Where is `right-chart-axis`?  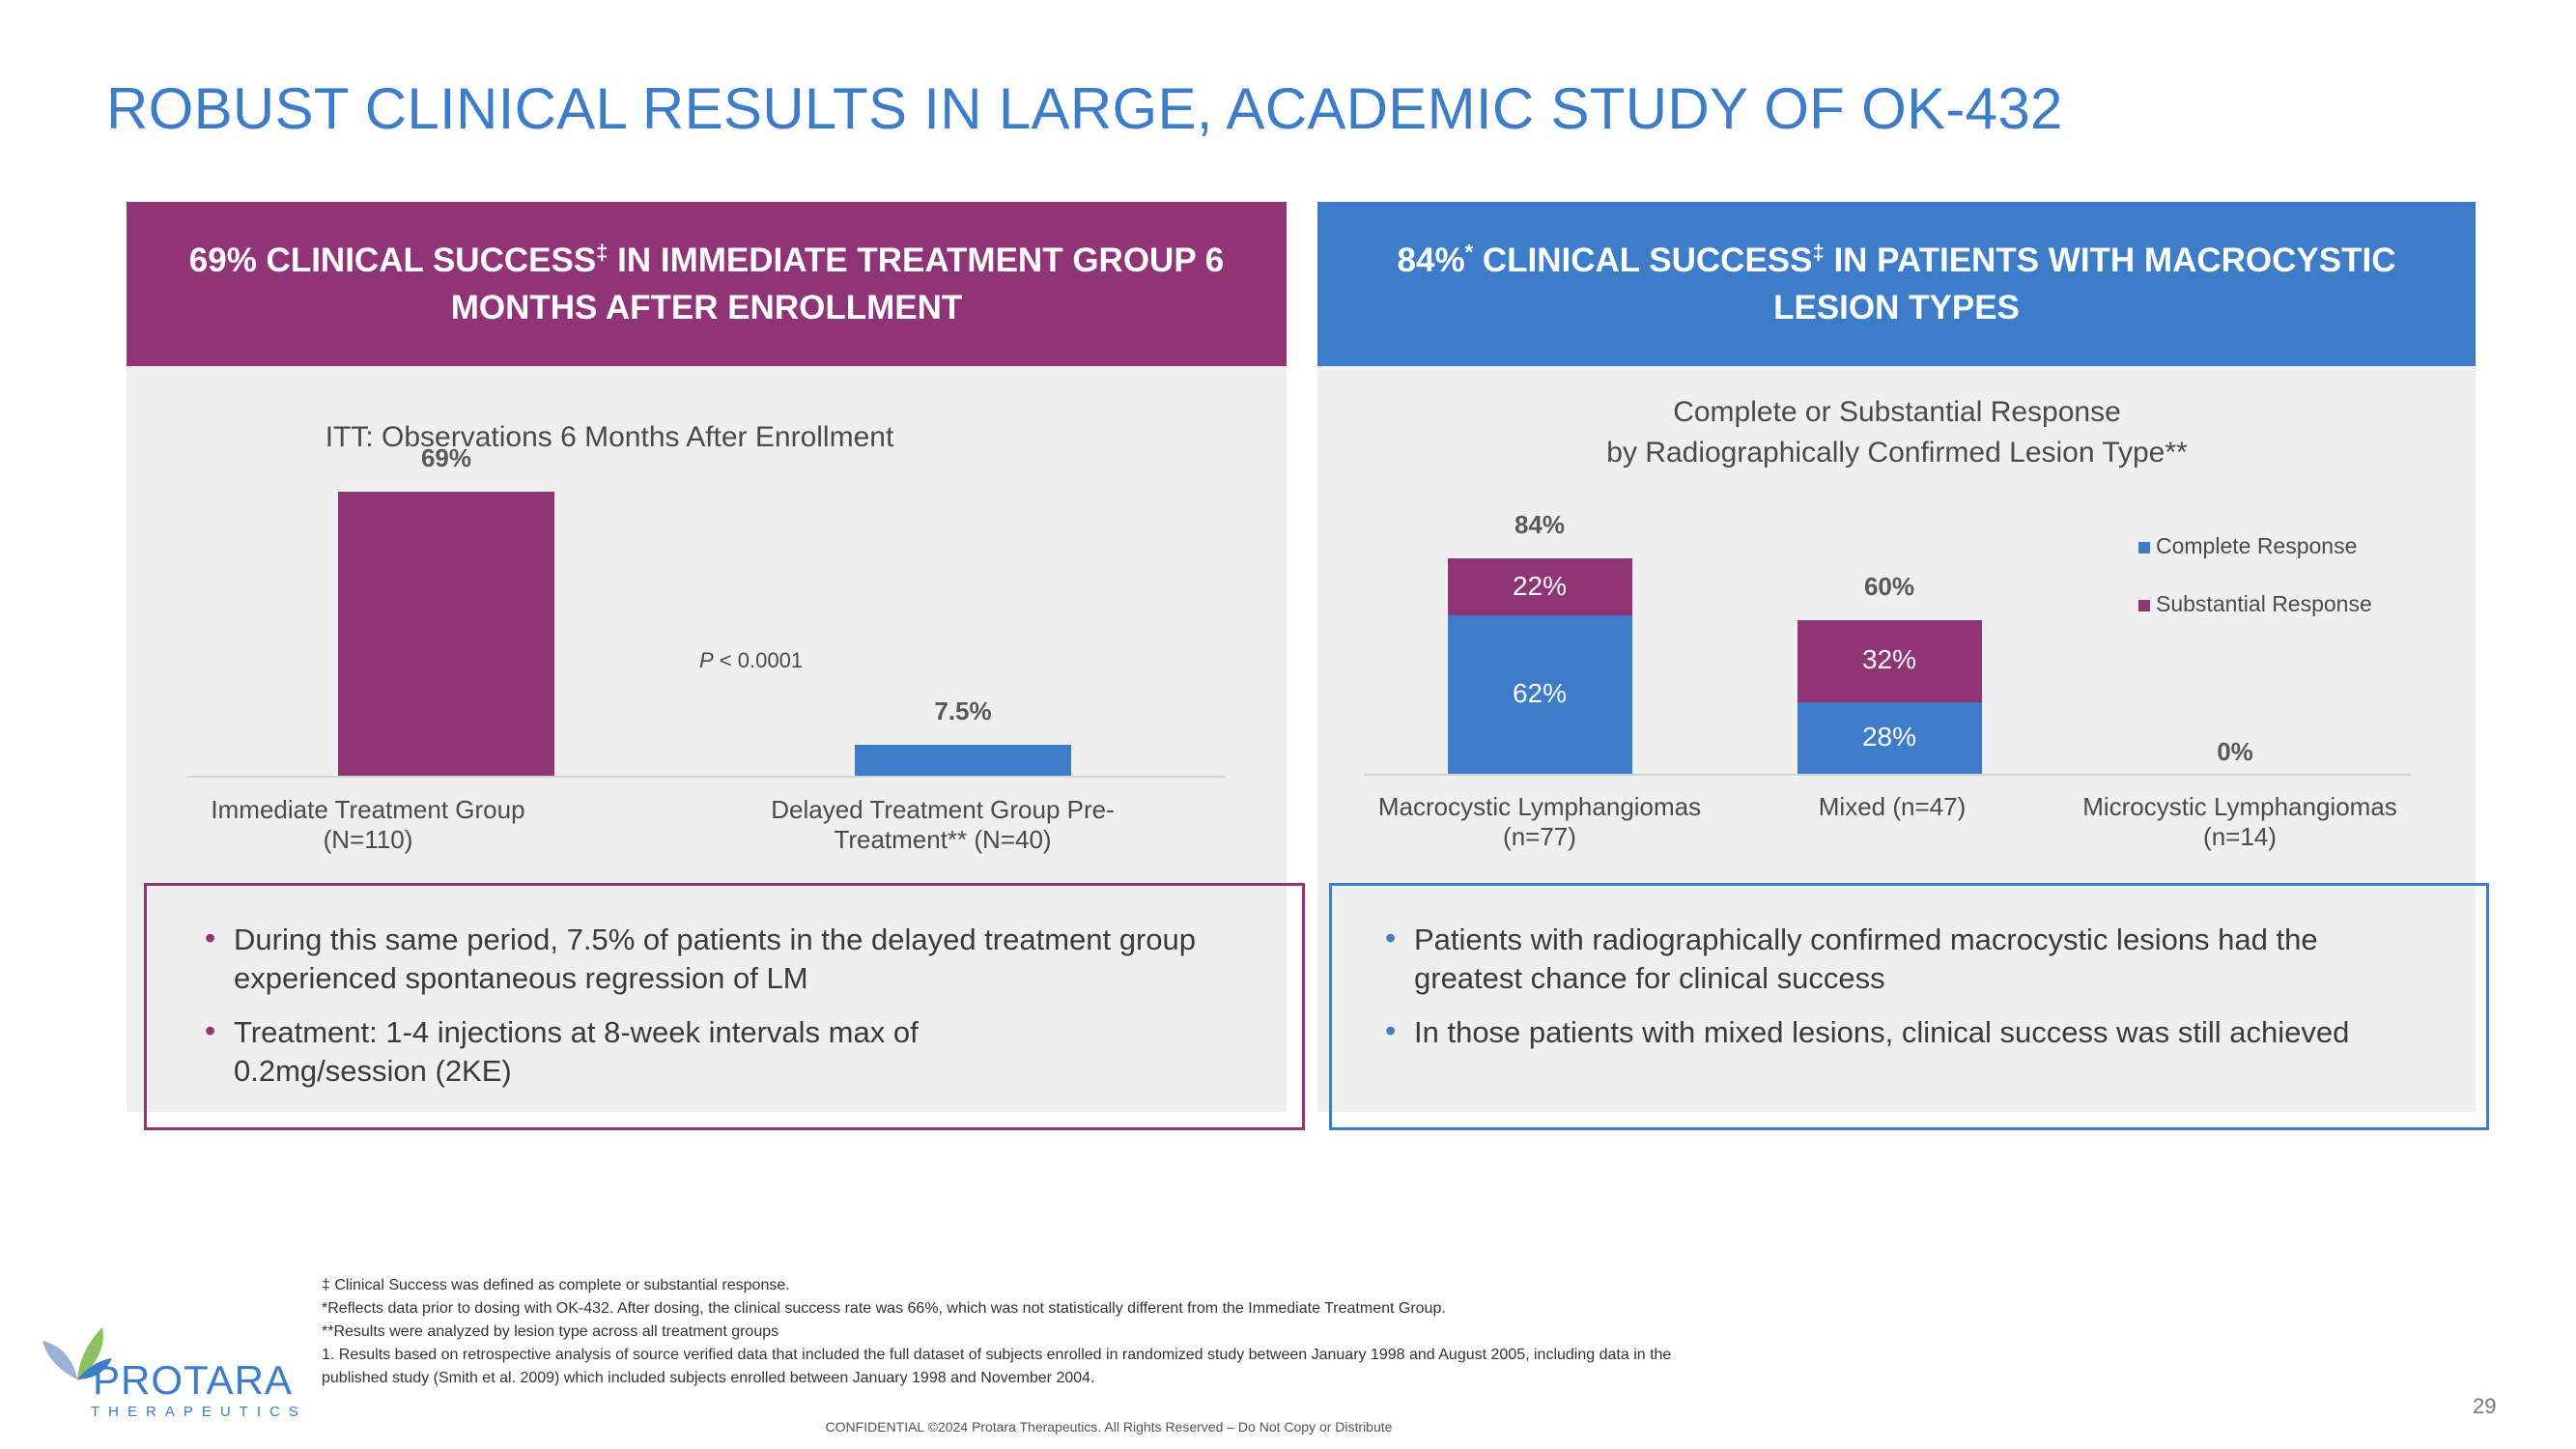 right-chart-axis is located at coordinates (1887, 775).